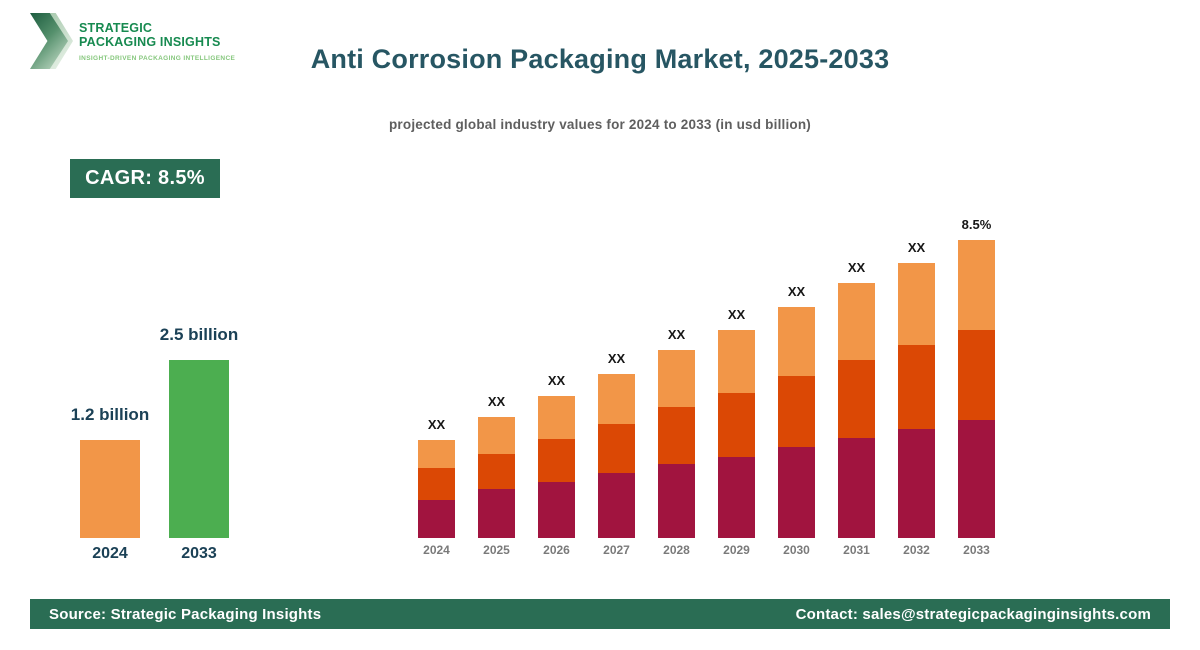  Describe the element at coordinates (916, 550) in the screenshot. I see `bar-year-label: 2032` at that location.